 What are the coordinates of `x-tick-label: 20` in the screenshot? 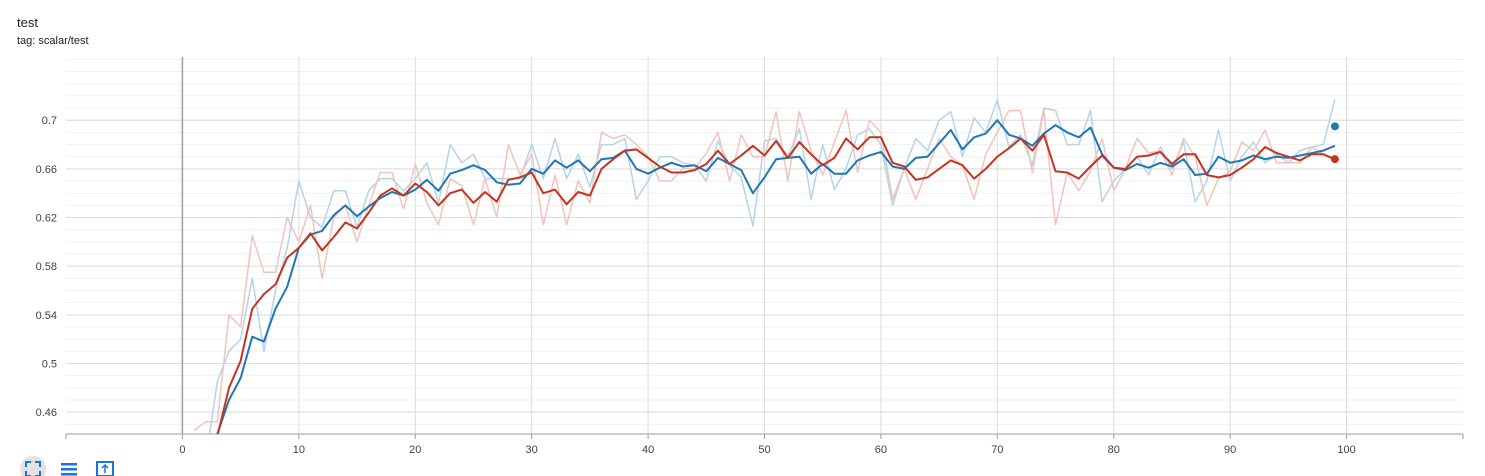 It's located at (415, 450).